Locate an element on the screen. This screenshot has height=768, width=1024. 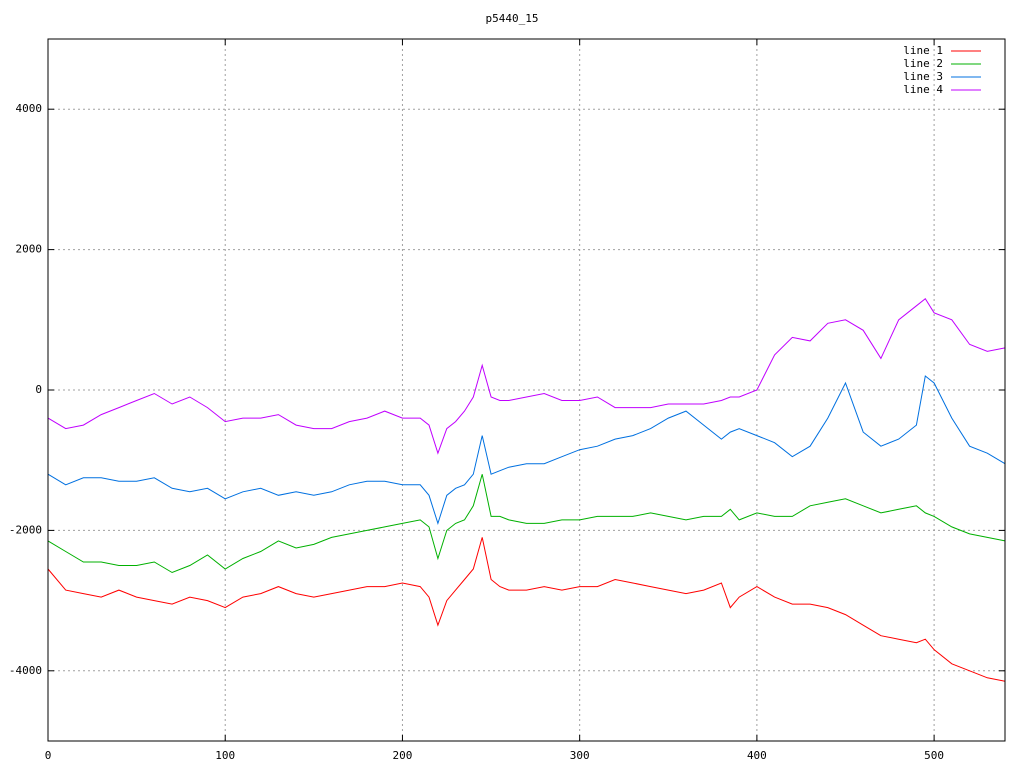
legend-label: line 2 is located at coordinates (923, 63).